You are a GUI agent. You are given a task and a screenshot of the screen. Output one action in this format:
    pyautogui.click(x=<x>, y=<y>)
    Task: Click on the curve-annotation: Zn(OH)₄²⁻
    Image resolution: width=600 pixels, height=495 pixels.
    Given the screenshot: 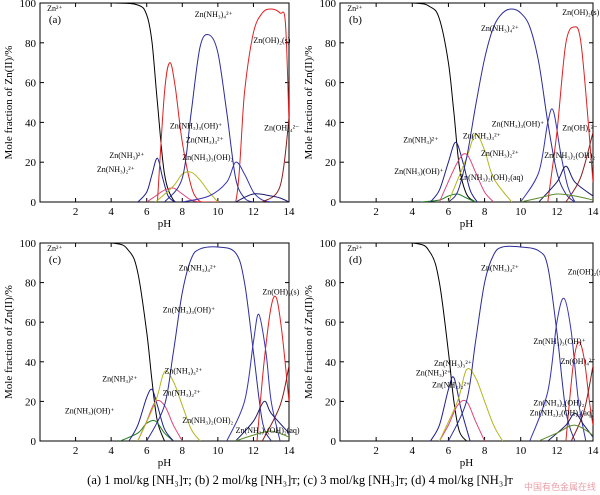 What is the action you would take?
    pyautogui.click(x=579, y=127)
    